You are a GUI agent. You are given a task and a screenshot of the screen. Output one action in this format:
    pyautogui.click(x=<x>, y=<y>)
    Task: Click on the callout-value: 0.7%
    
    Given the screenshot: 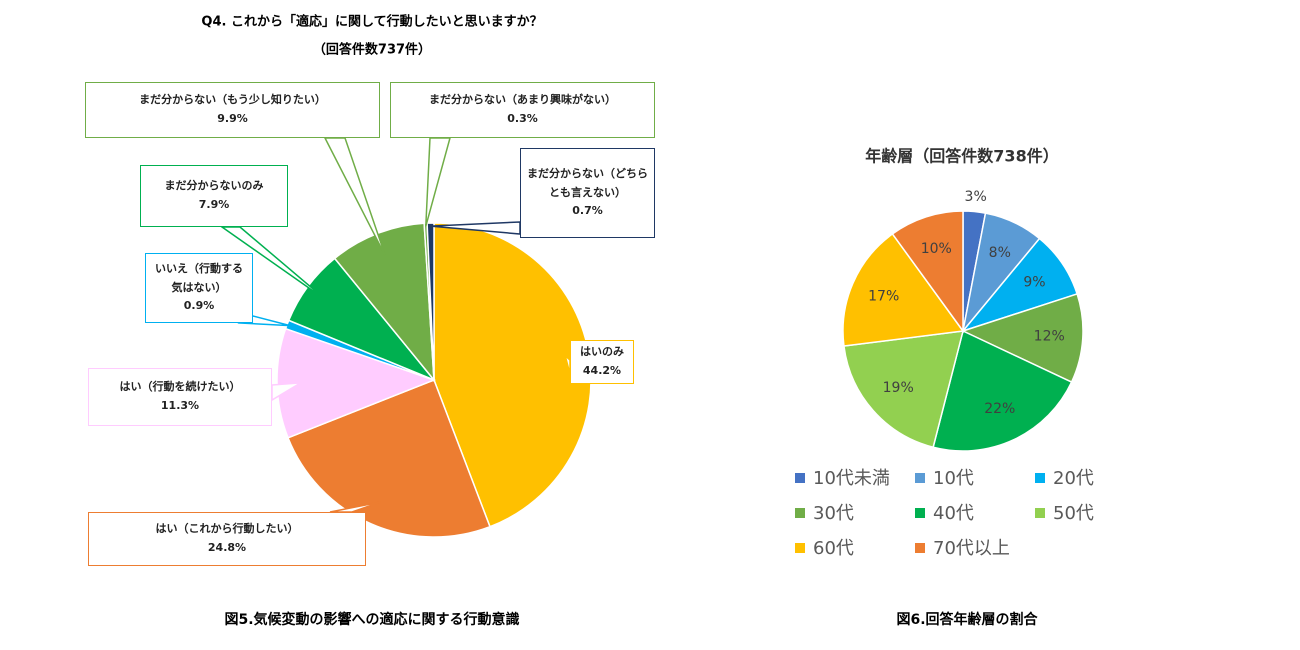 What is the action you would take?
    pyautogui.click(x=587, y=211)
    